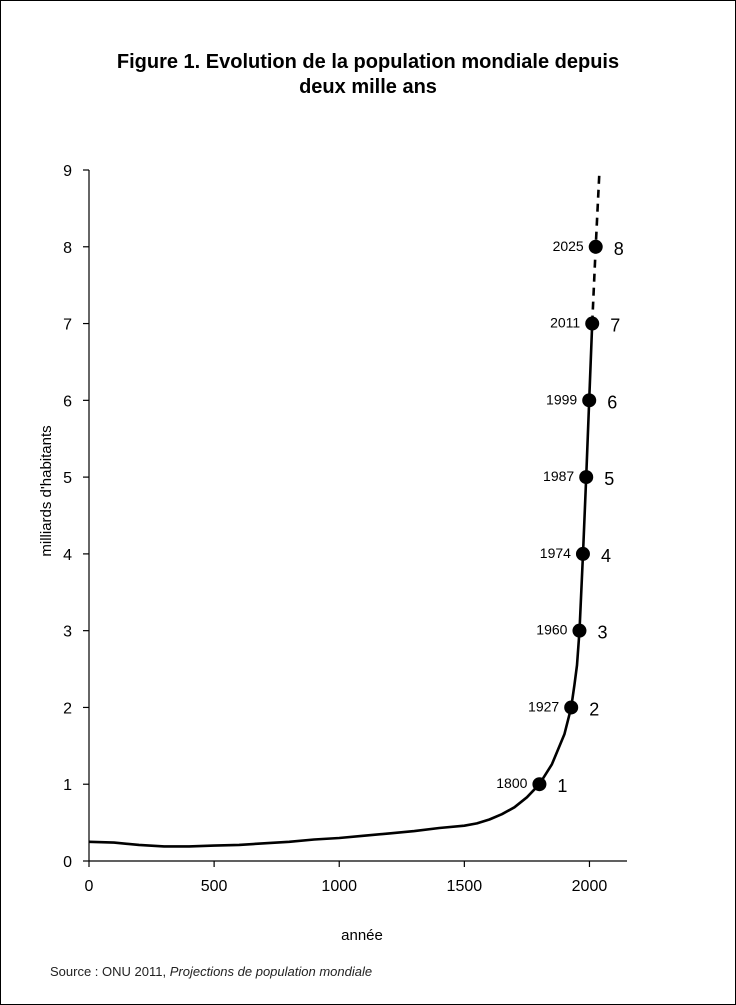  Describe the element at coordinates (67, 632) in the screenshot. I see `y-tick-label: 3` at that location.